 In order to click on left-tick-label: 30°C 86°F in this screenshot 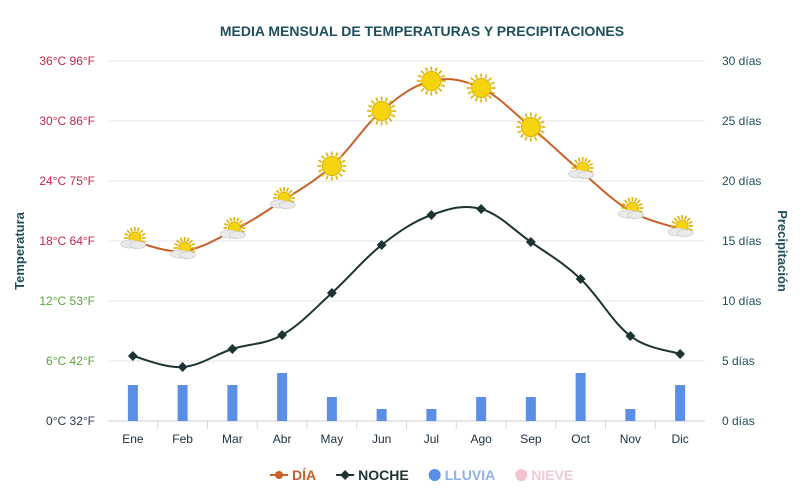, I will do `click(67, 121)`.